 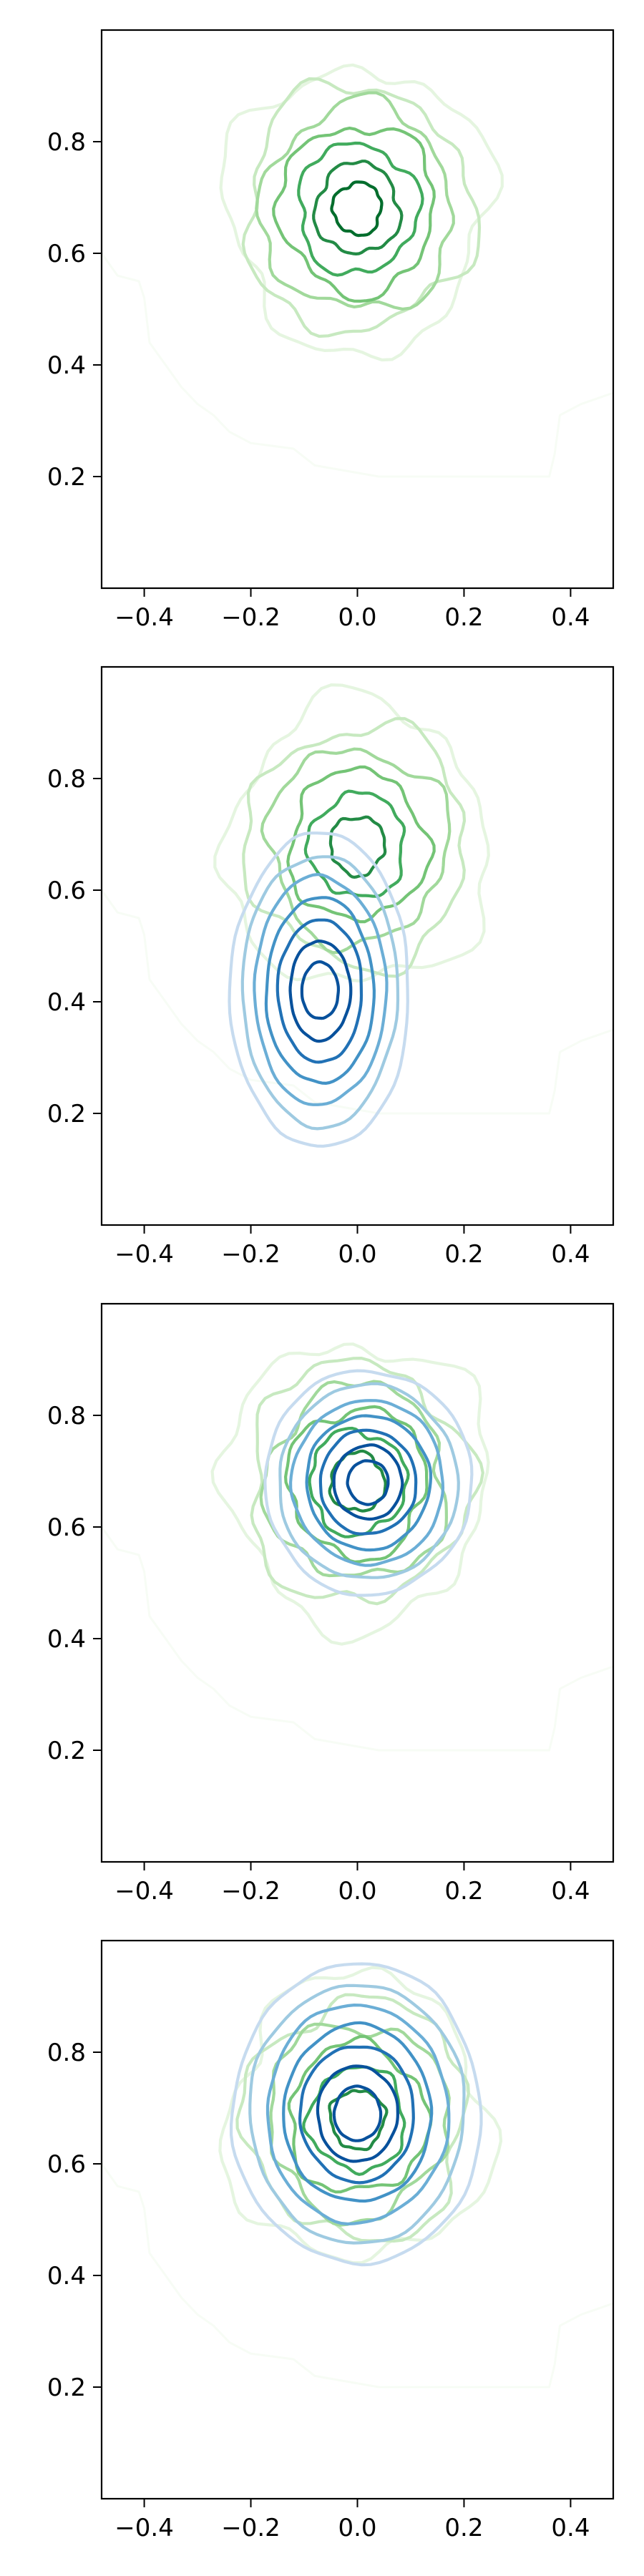 I want to click on panel-4-y-tick-label: 0.4, so click(x=66, y=2276).